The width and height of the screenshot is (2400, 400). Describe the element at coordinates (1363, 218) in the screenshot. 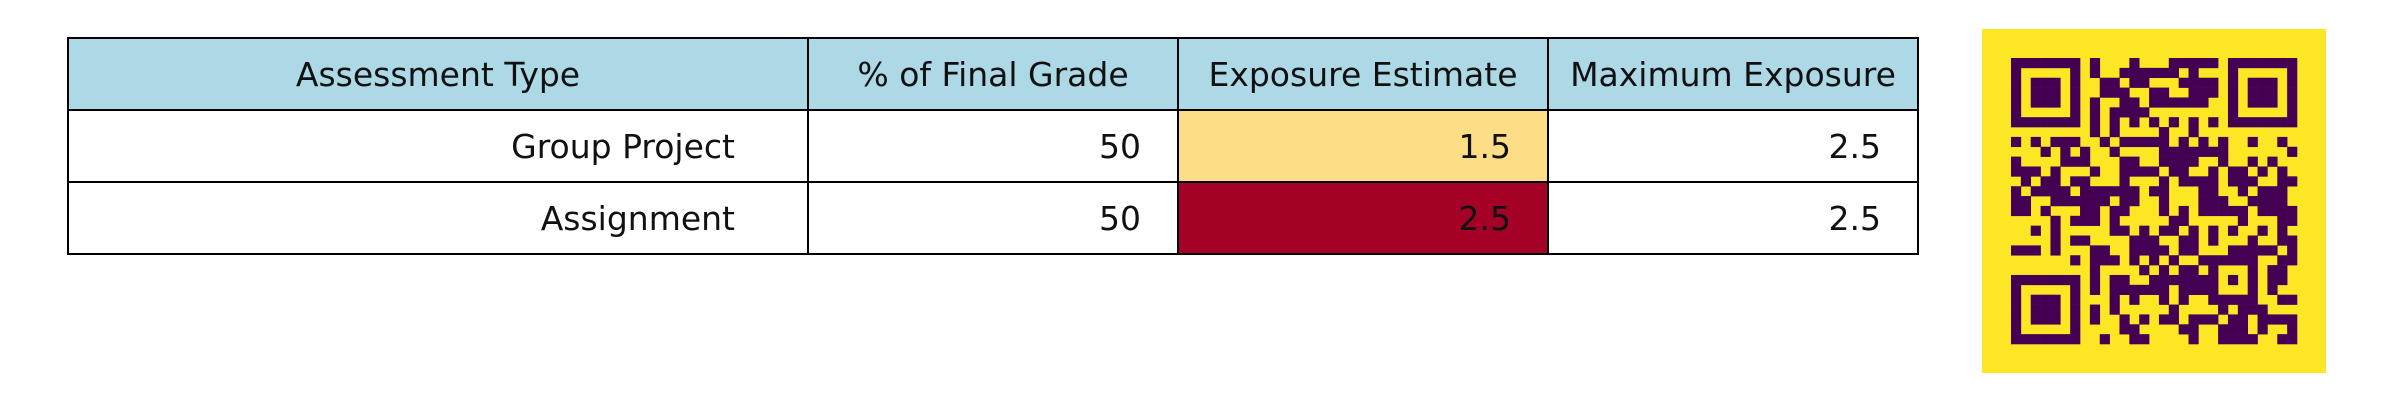

I see `cell-exposure-estimate: 2.5` at that location.